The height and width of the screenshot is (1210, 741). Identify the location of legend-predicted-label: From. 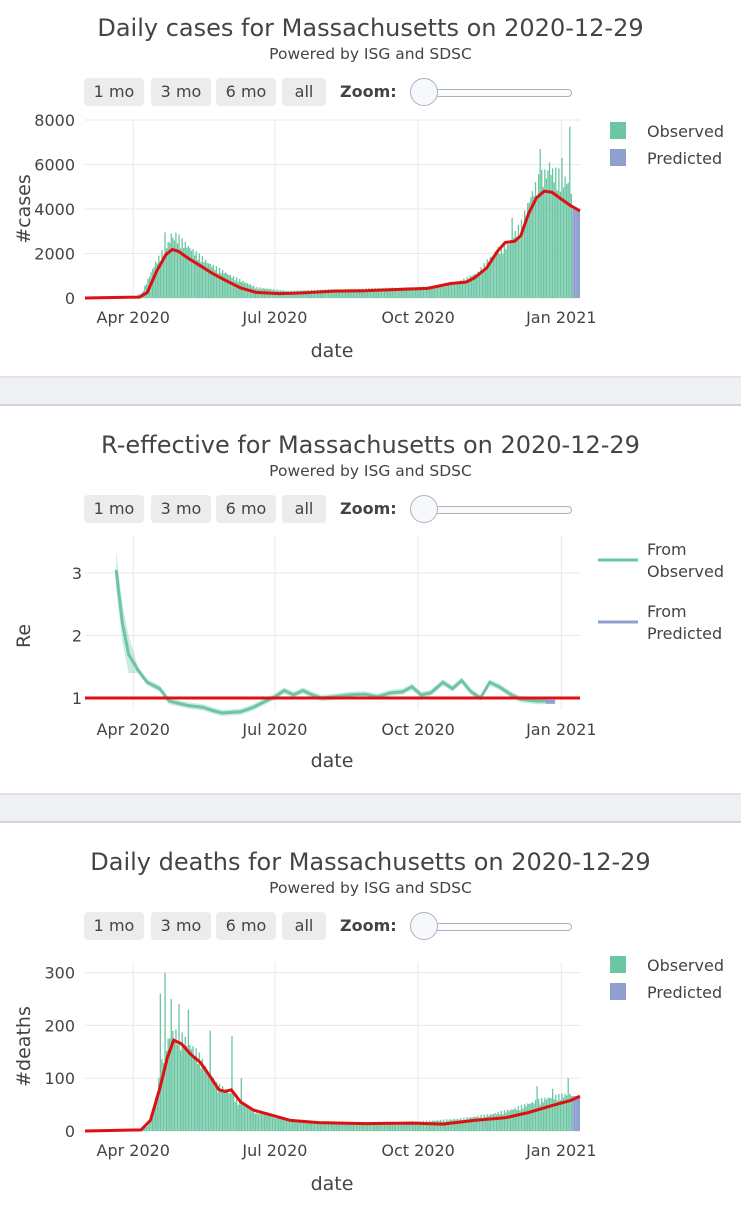
(667, 611).